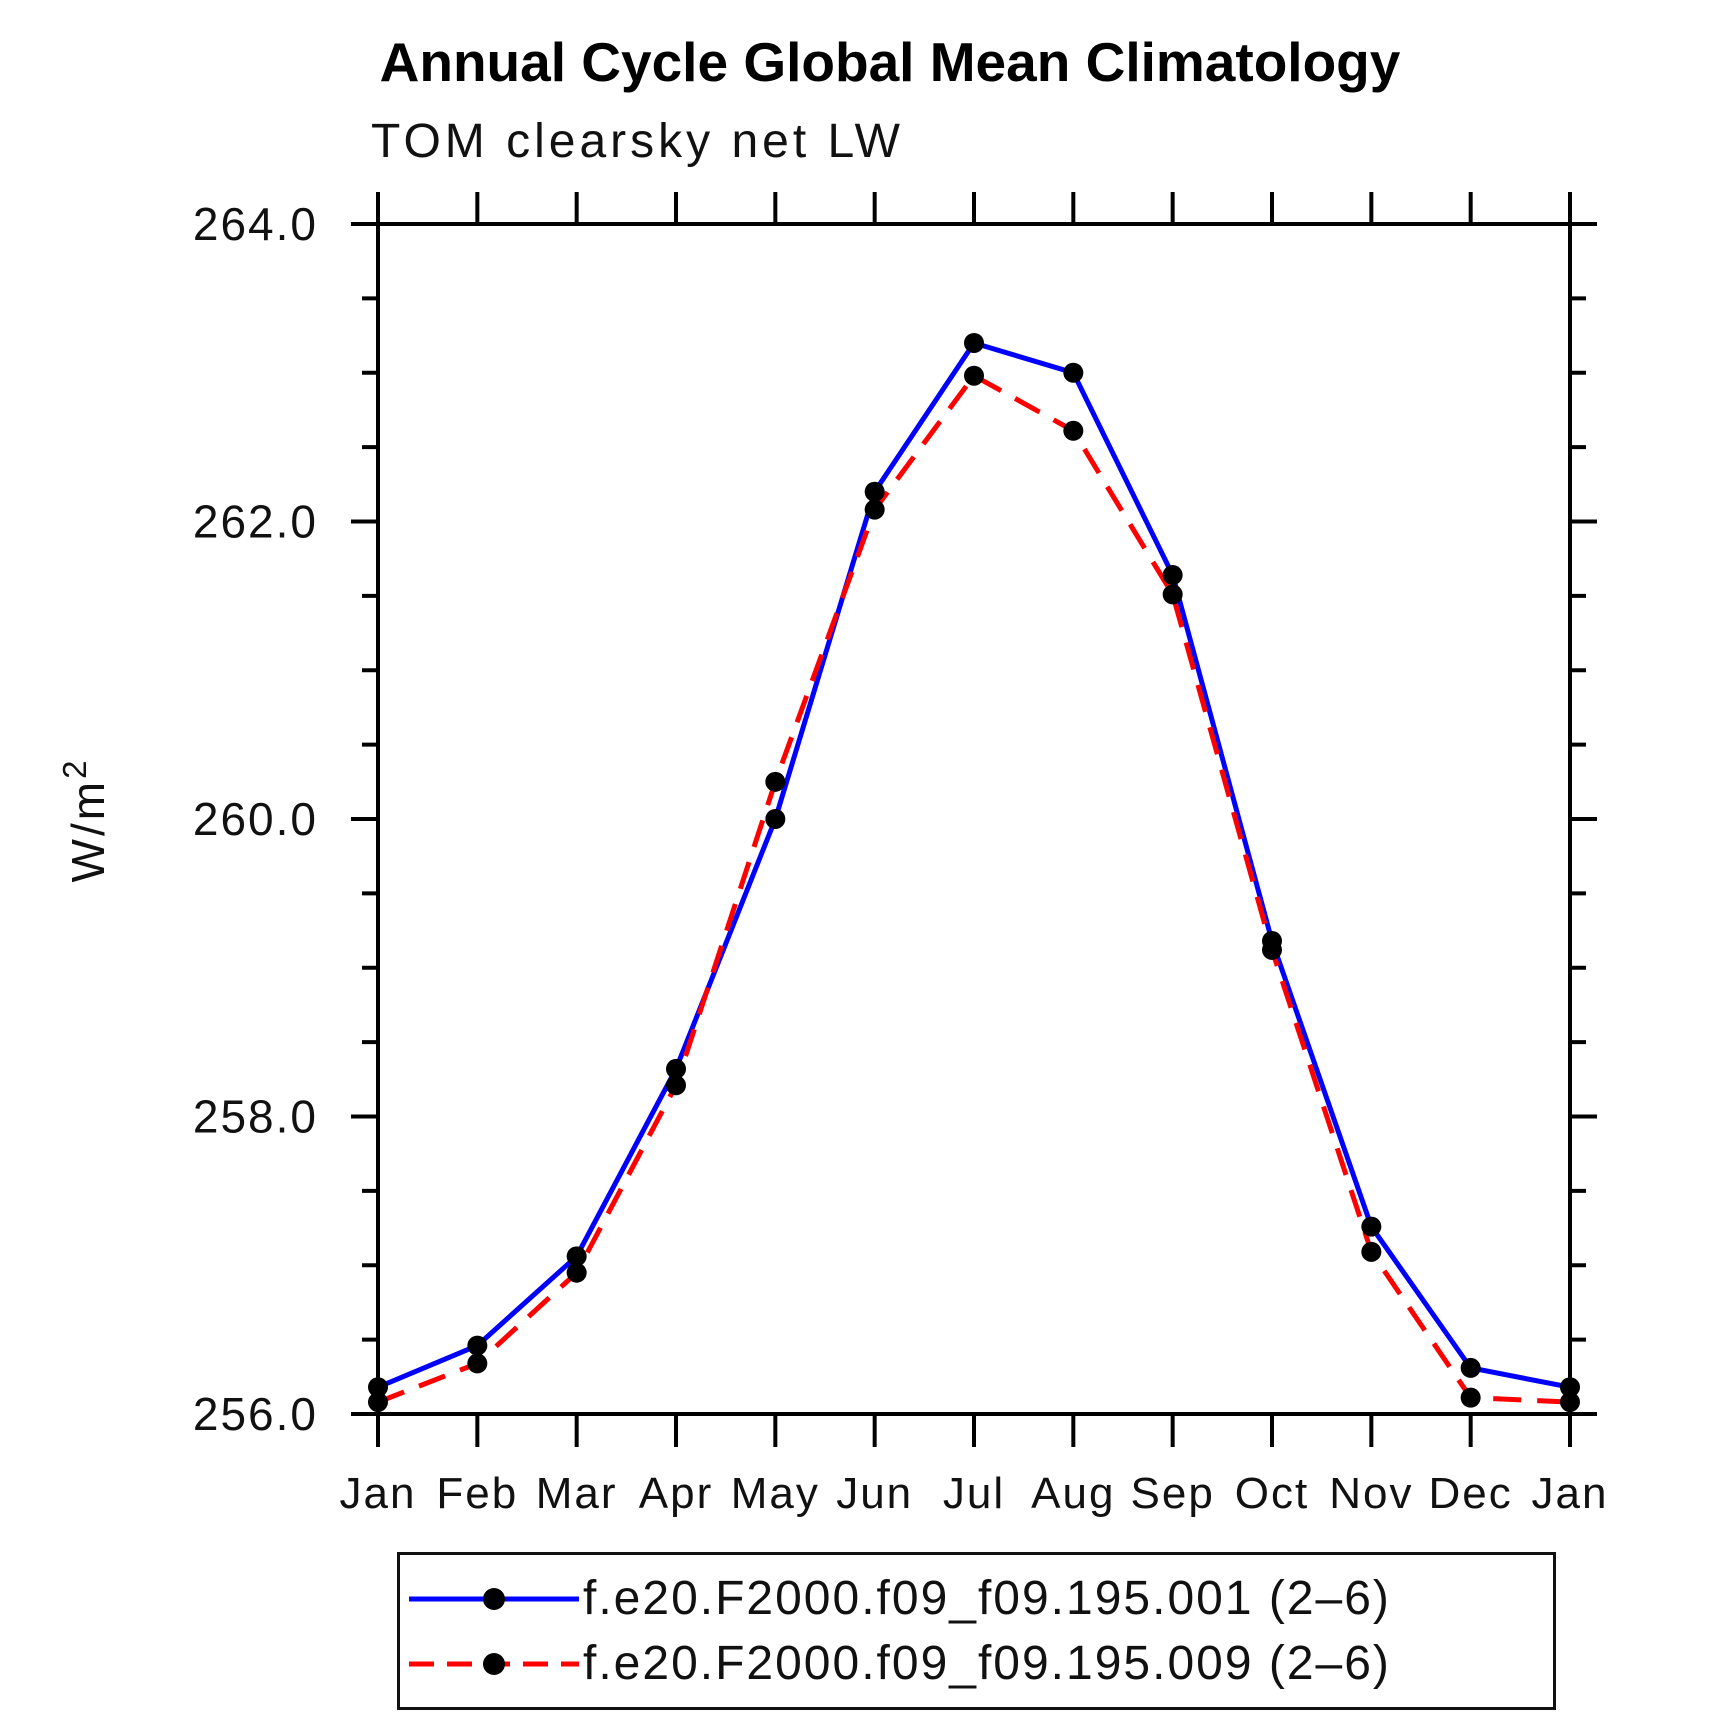 Image resolution: width=1710 pixels, height=1718 pixels. I want to click on x-tick-label: Sep, so click(1173, 1493).